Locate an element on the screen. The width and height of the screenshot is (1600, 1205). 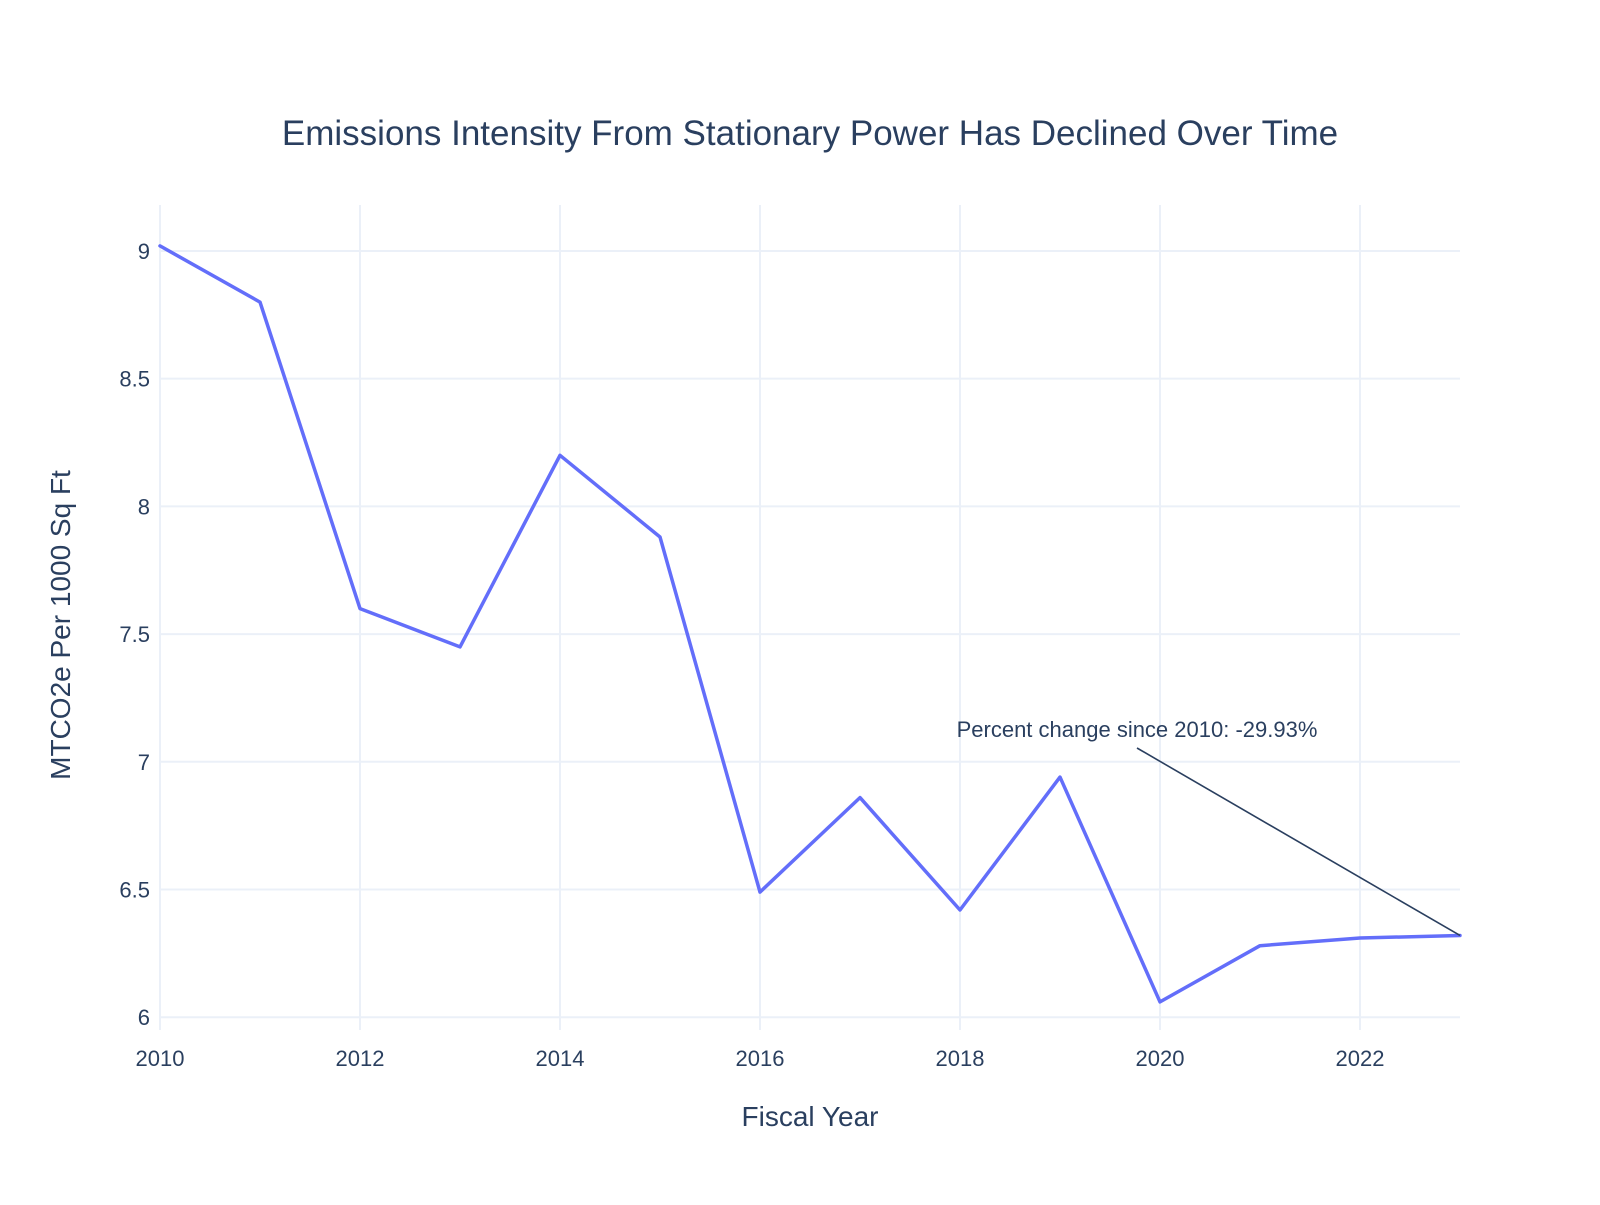
x-tick-label: 2012 is located at coordinates (360, 1058).